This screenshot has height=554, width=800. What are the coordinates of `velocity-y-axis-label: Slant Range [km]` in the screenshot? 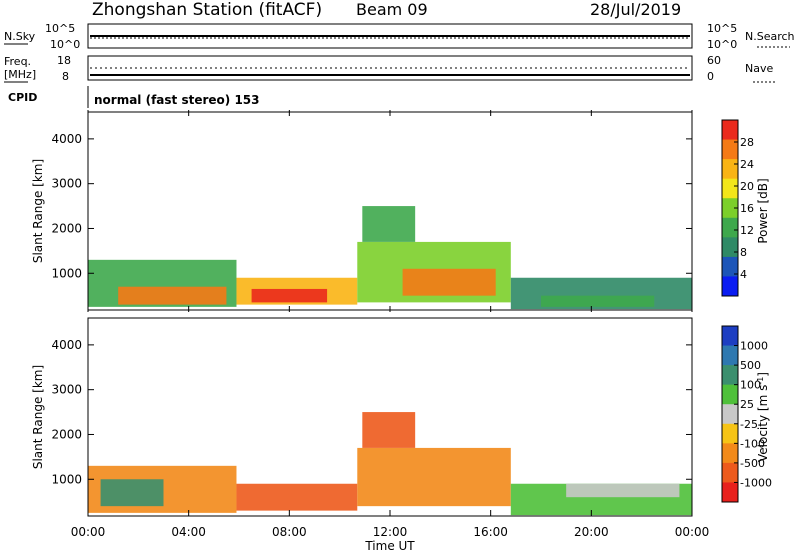 It's located at (38, 417).